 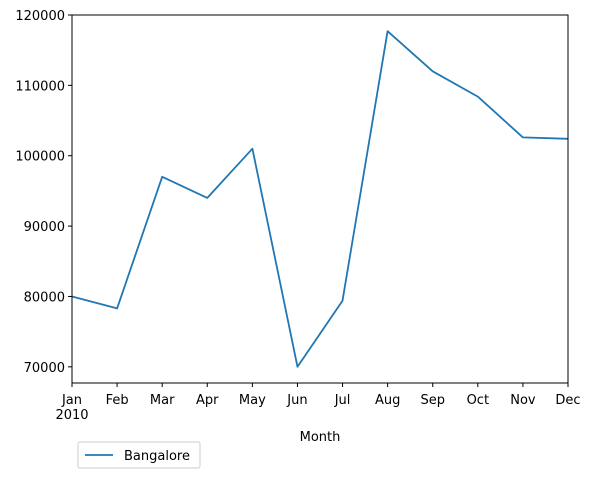 What do you see at coordinates (320, 437) in the screenshot?
I see `x-axis-label: Month` at bounding box center [320, 437].